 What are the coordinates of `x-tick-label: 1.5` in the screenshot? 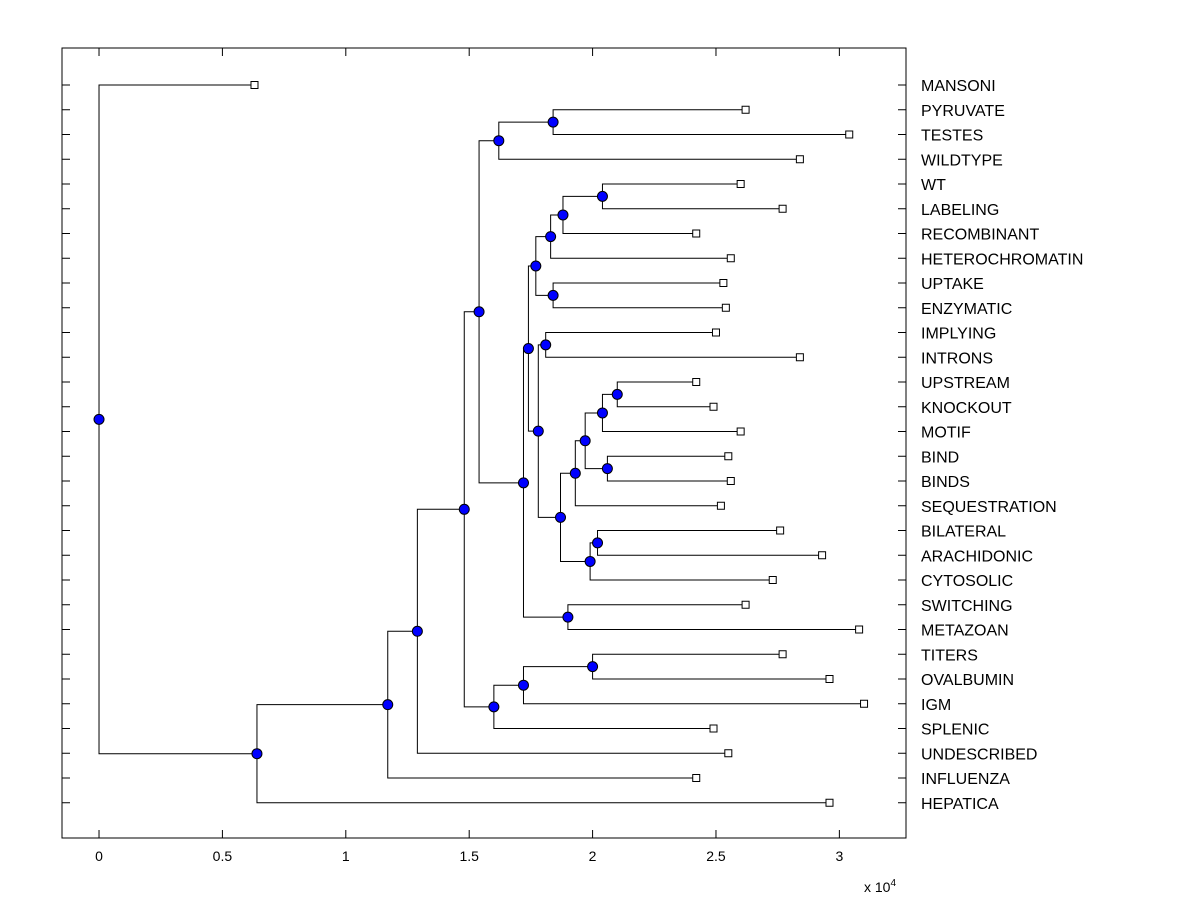 It's located at (469, 856).